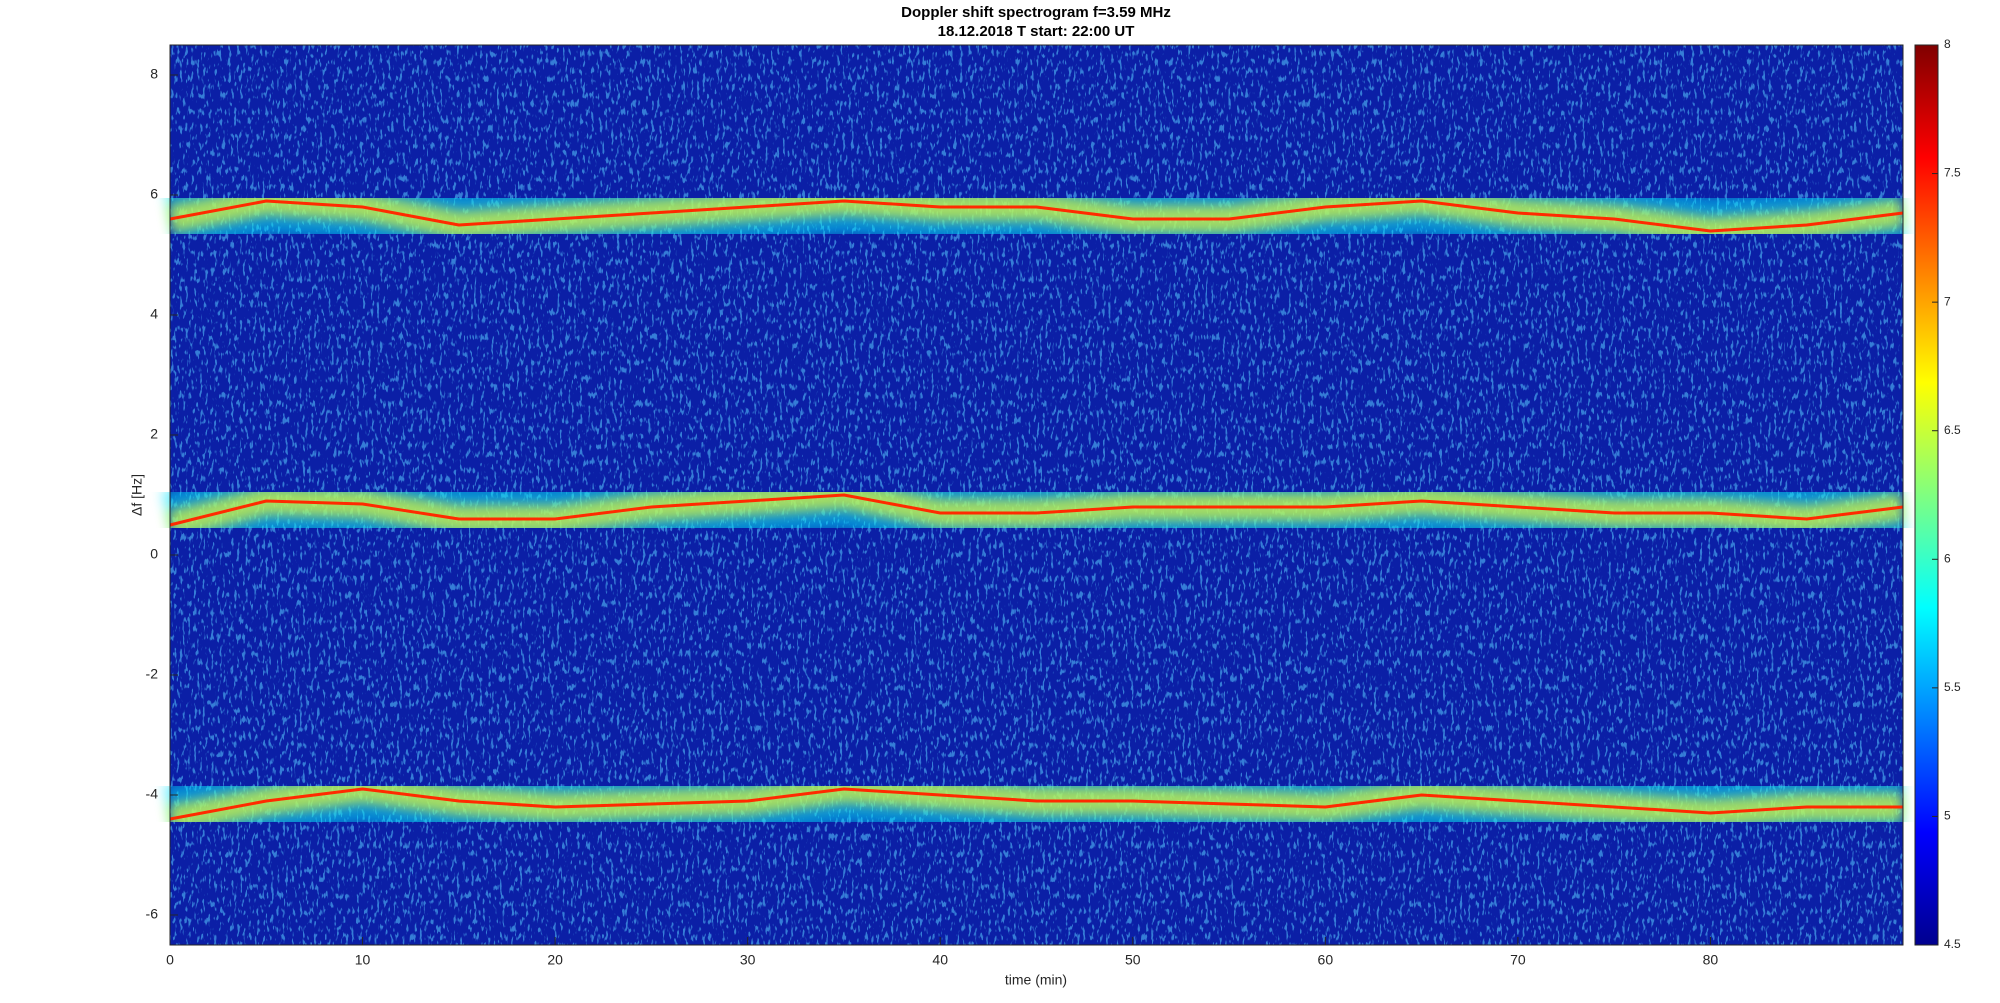 The height and width of the screenshot is (1003, 2000). I want to click on colorbar-tick-label: 7.5, so click(1952, 173).